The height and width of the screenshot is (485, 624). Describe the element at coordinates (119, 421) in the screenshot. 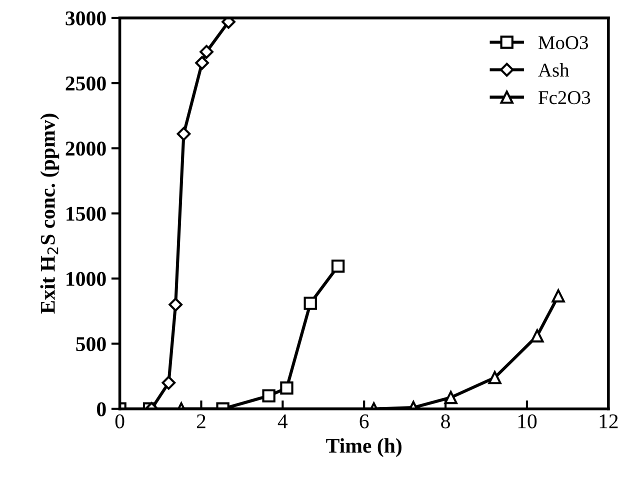

I see `x-tick-label: 0` at that location.